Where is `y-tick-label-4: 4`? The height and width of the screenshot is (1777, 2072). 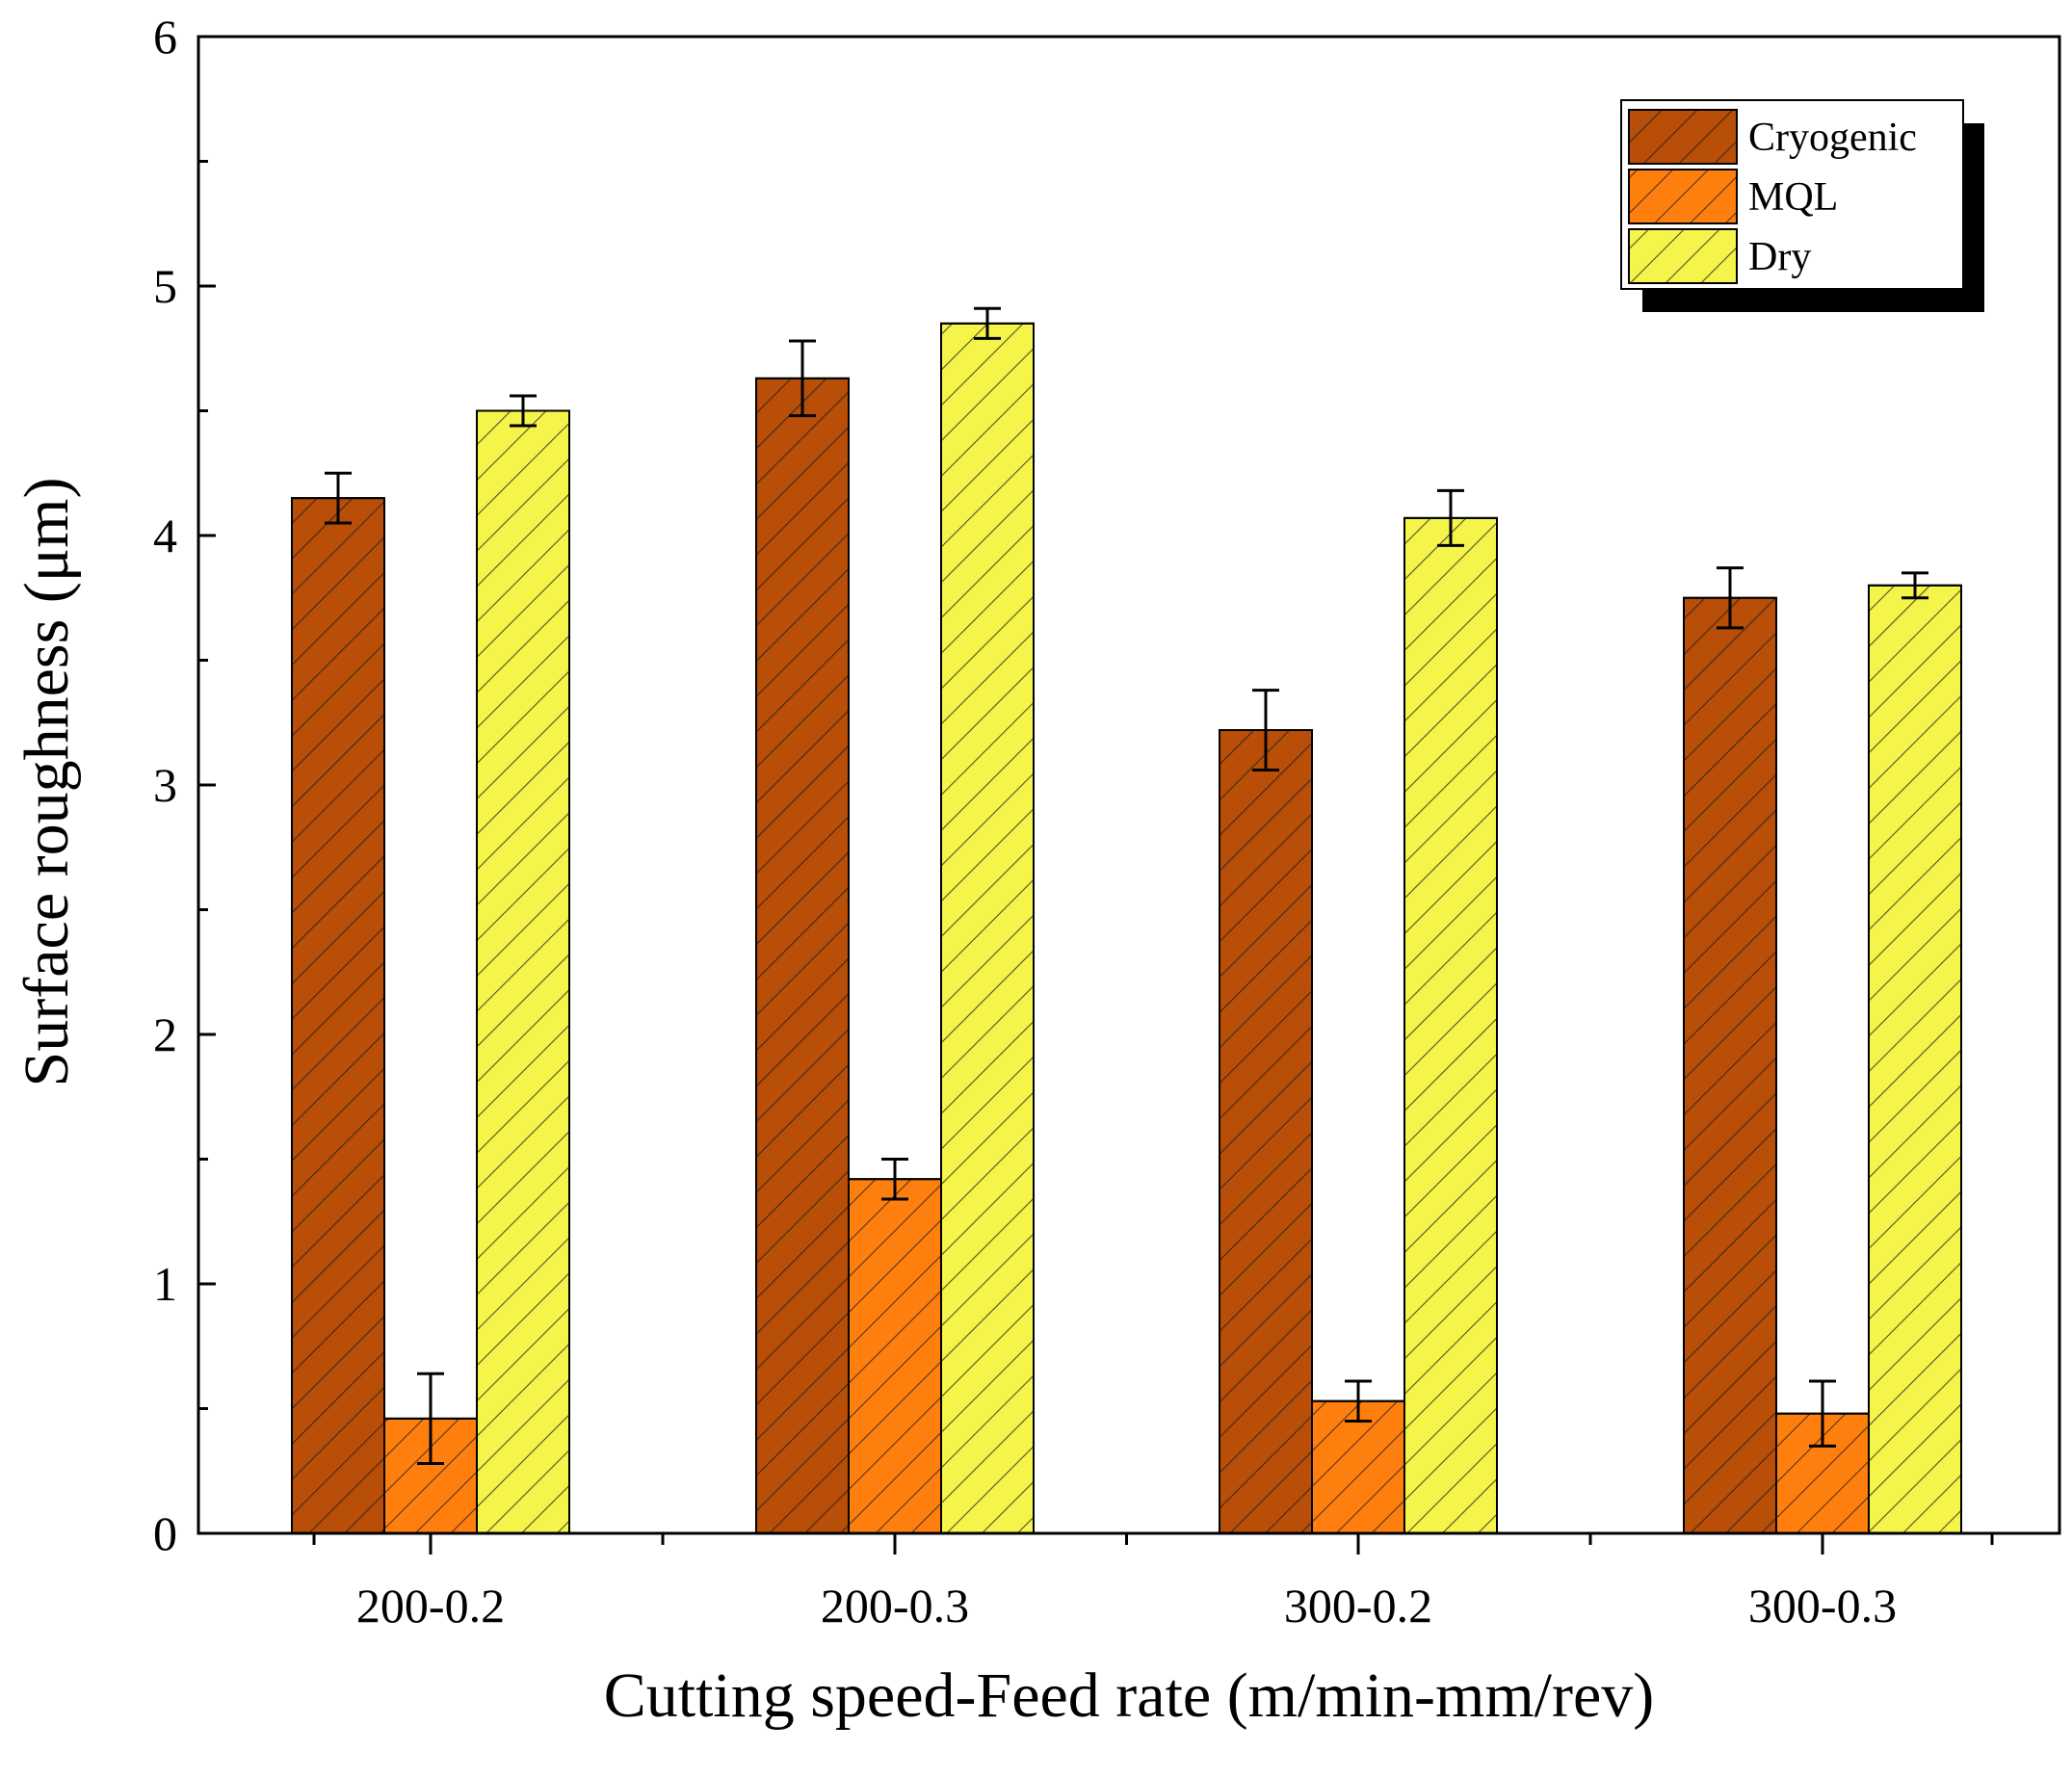
y-tick-label-4: 4 is located at coordinates (165, 535).